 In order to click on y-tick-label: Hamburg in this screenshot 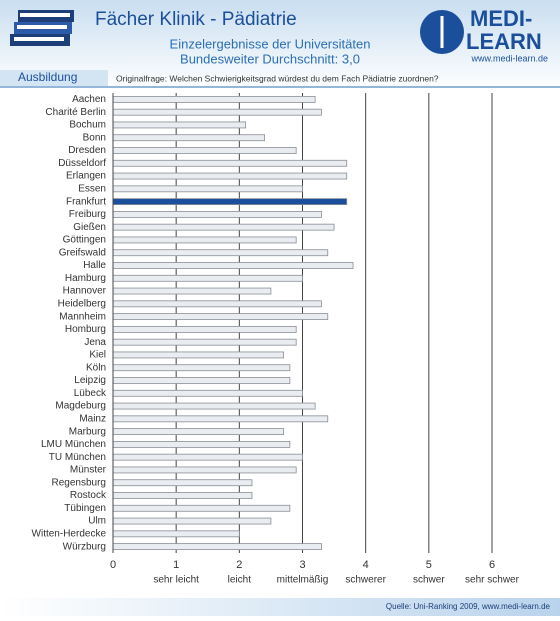, I will do `click(85, 278)`.